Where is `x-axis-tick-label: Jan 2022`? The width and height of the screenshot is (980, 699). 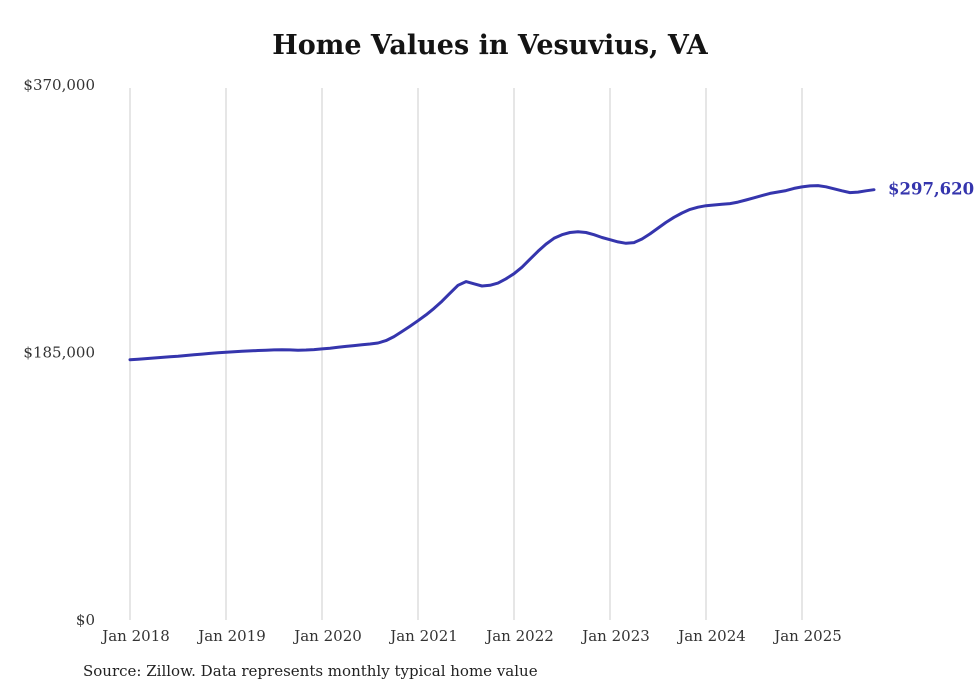 x-axis-tick-label: Jan 2022 is located at coordinates (519, 636).